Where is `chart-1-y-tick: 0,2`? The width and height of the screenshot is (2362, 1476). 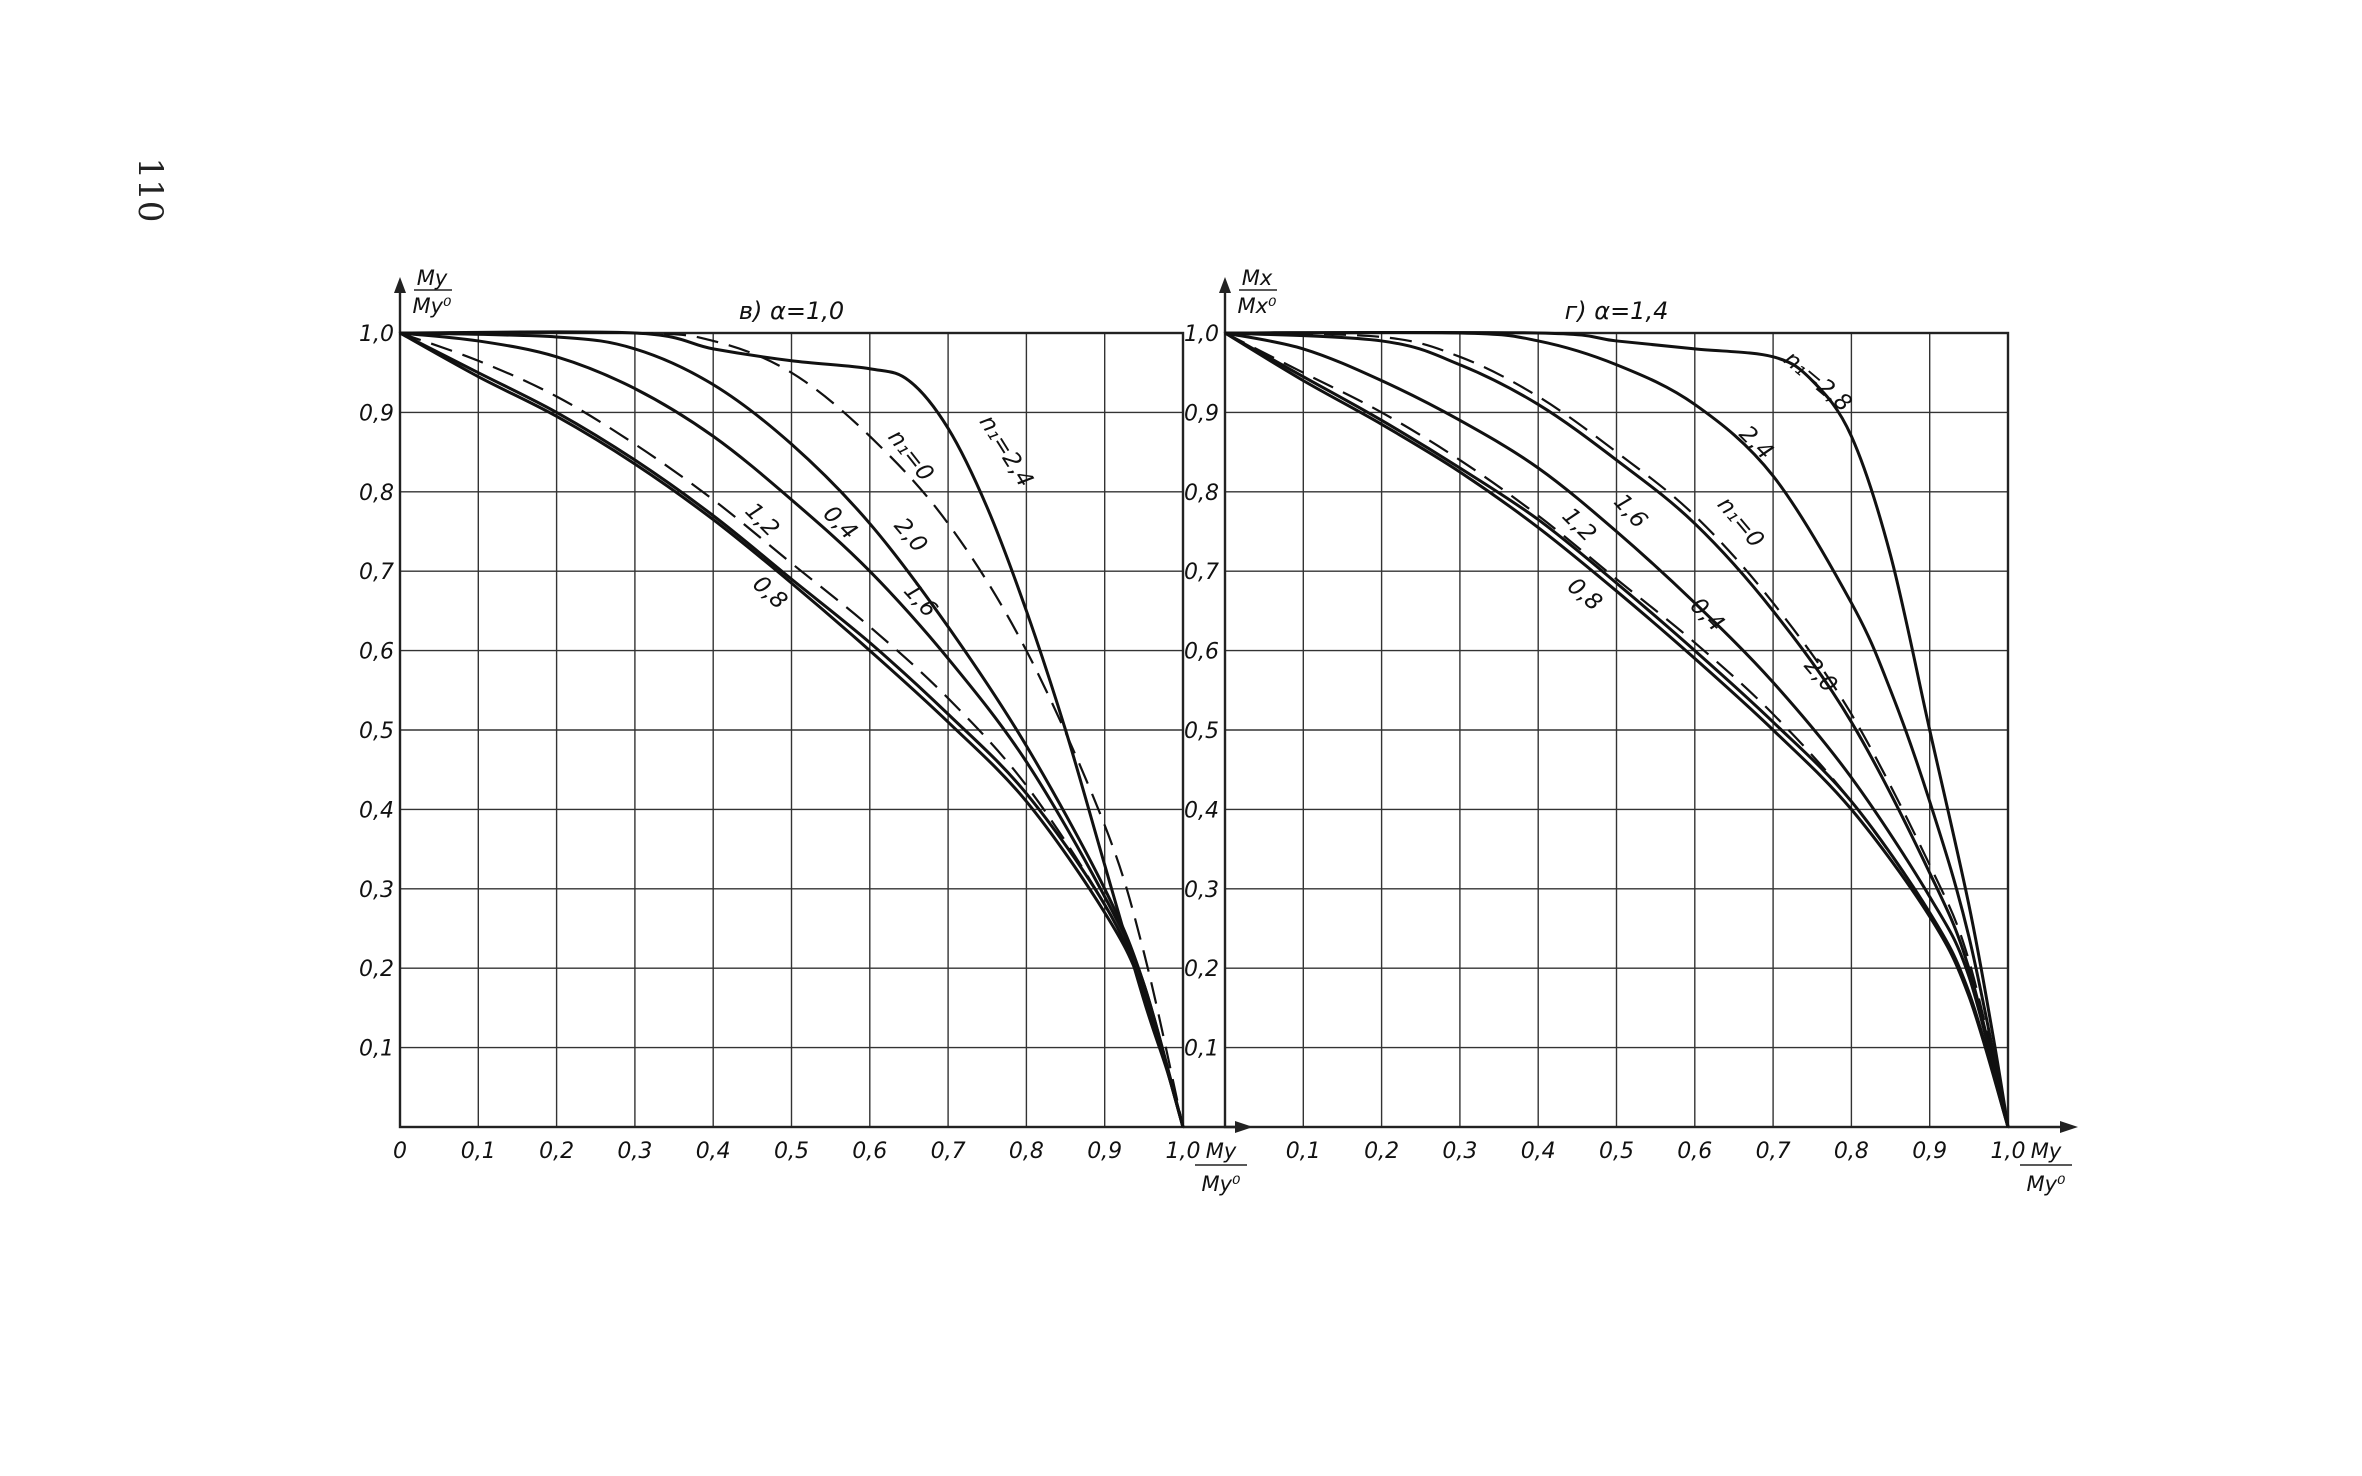 chart-1-y-tick: 0,2 is located at coordinates (1201, 969).